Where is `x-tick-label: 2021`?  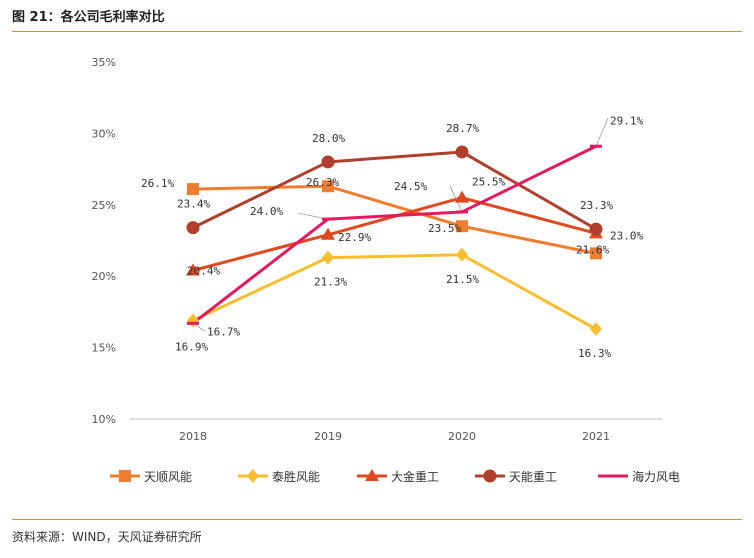
x-tick-label: 2021 is located at coordinates (596, 436).